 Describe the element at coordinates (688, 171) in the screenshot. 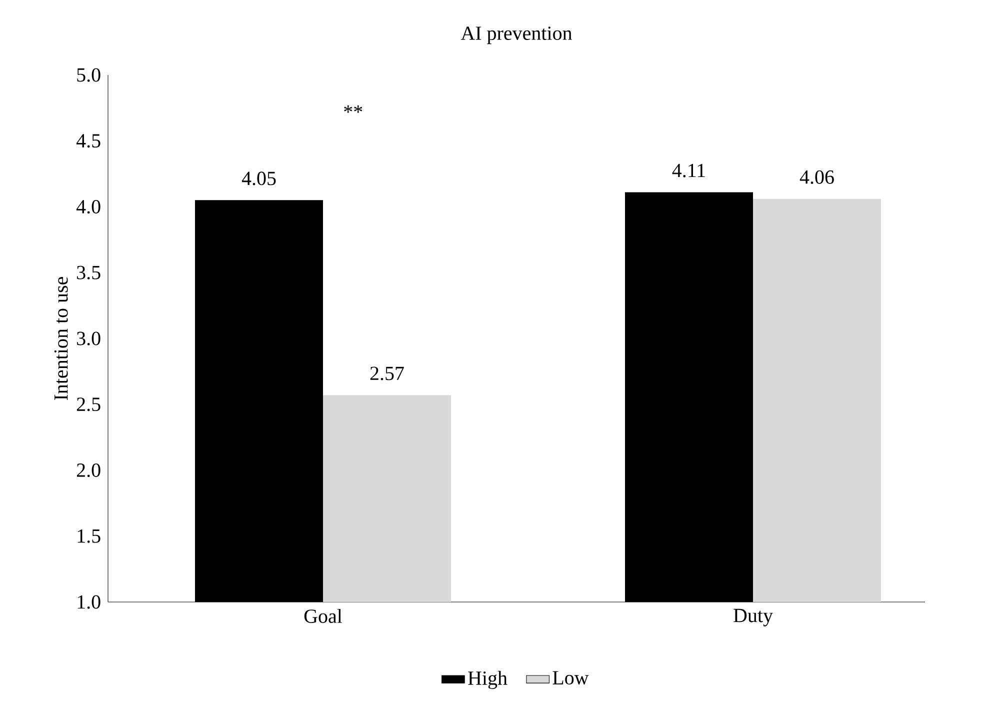

I see `data-label: 4.11` at that location.